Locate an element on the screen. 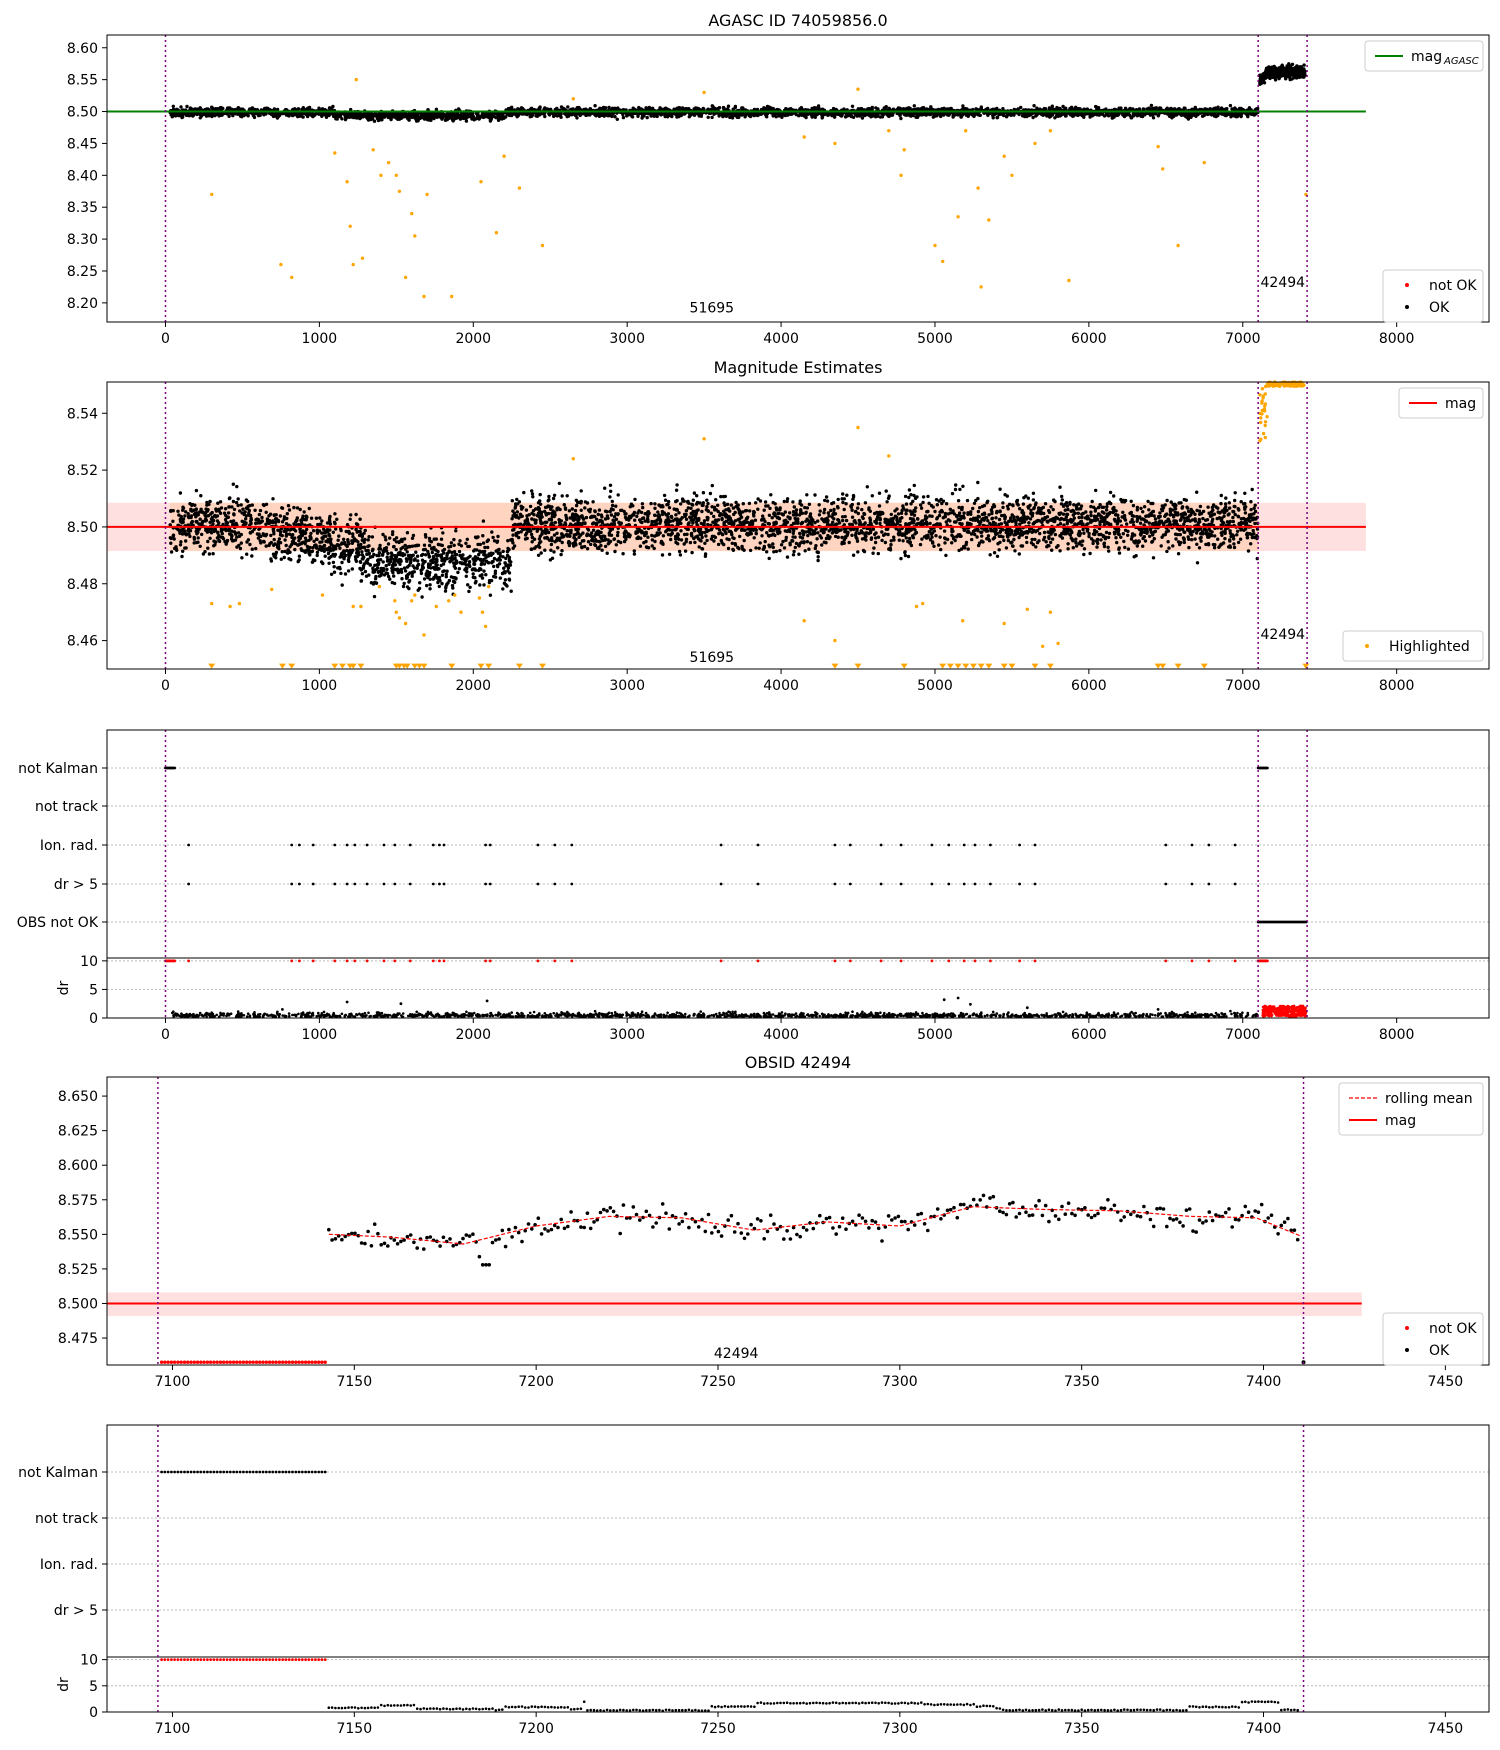  x-tick-label: 7000 is located at coordinates (1243, 339).